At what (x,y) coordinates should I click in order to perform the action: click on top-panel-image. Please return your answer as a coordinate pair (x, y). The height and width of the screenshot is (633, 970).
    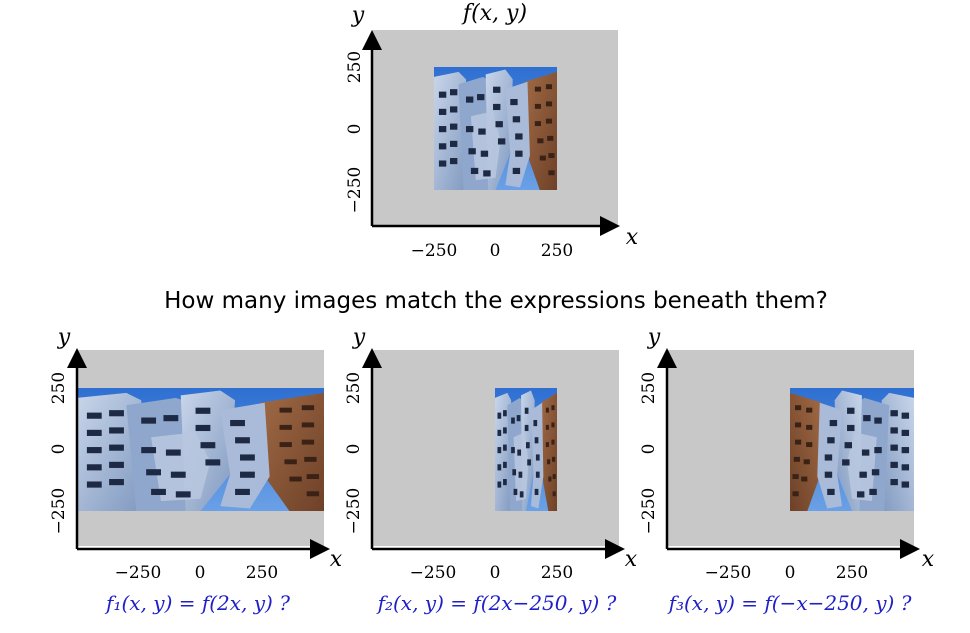
    Looking at the image, I should click on (495, 128).